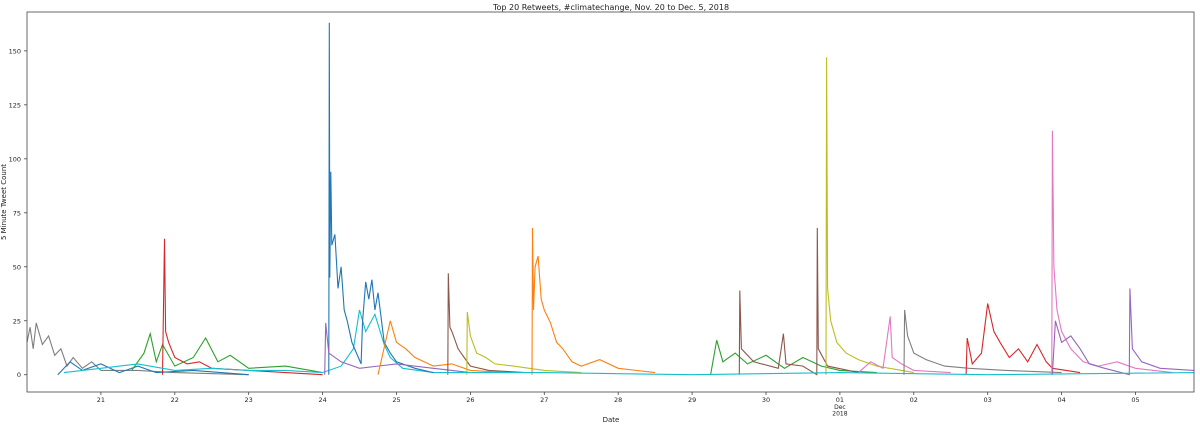 This screenshot has height=431, width=1200. What do you see at coordinates (19, 375) in the screenshot?
I see `y-tick-label: 0` at bounding box center [19, 375].